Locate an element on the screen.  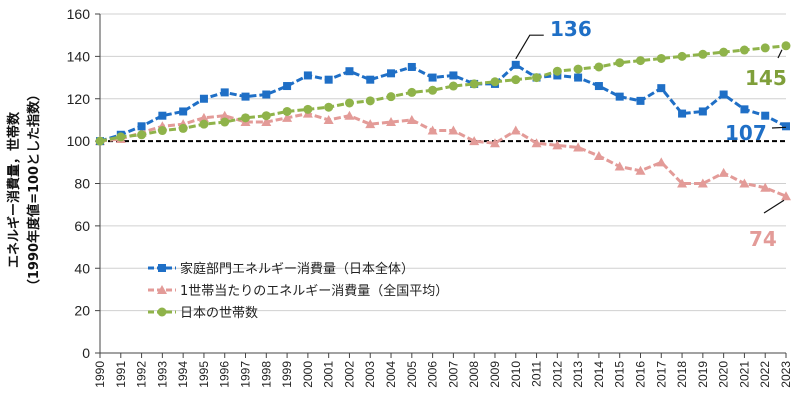
annotation-74: 74 is located at coordinates (763, 239).